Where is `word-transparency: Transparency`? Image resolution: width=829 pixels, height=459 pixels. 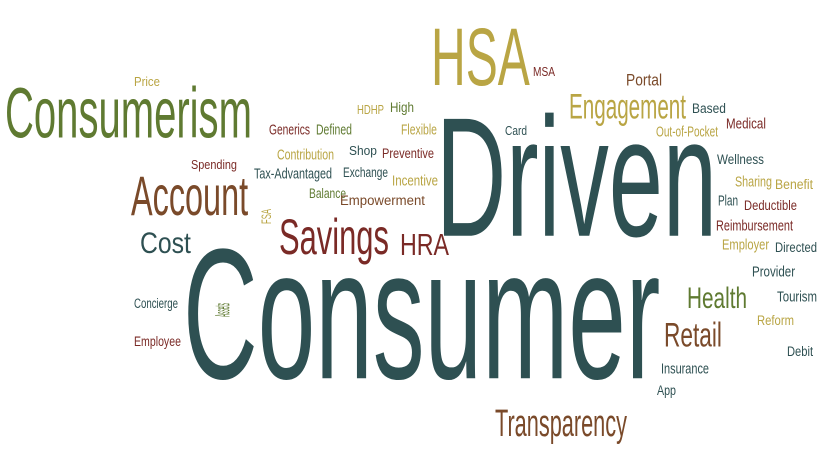
word-transparency: Transparency is located at coordinates (561, 423).